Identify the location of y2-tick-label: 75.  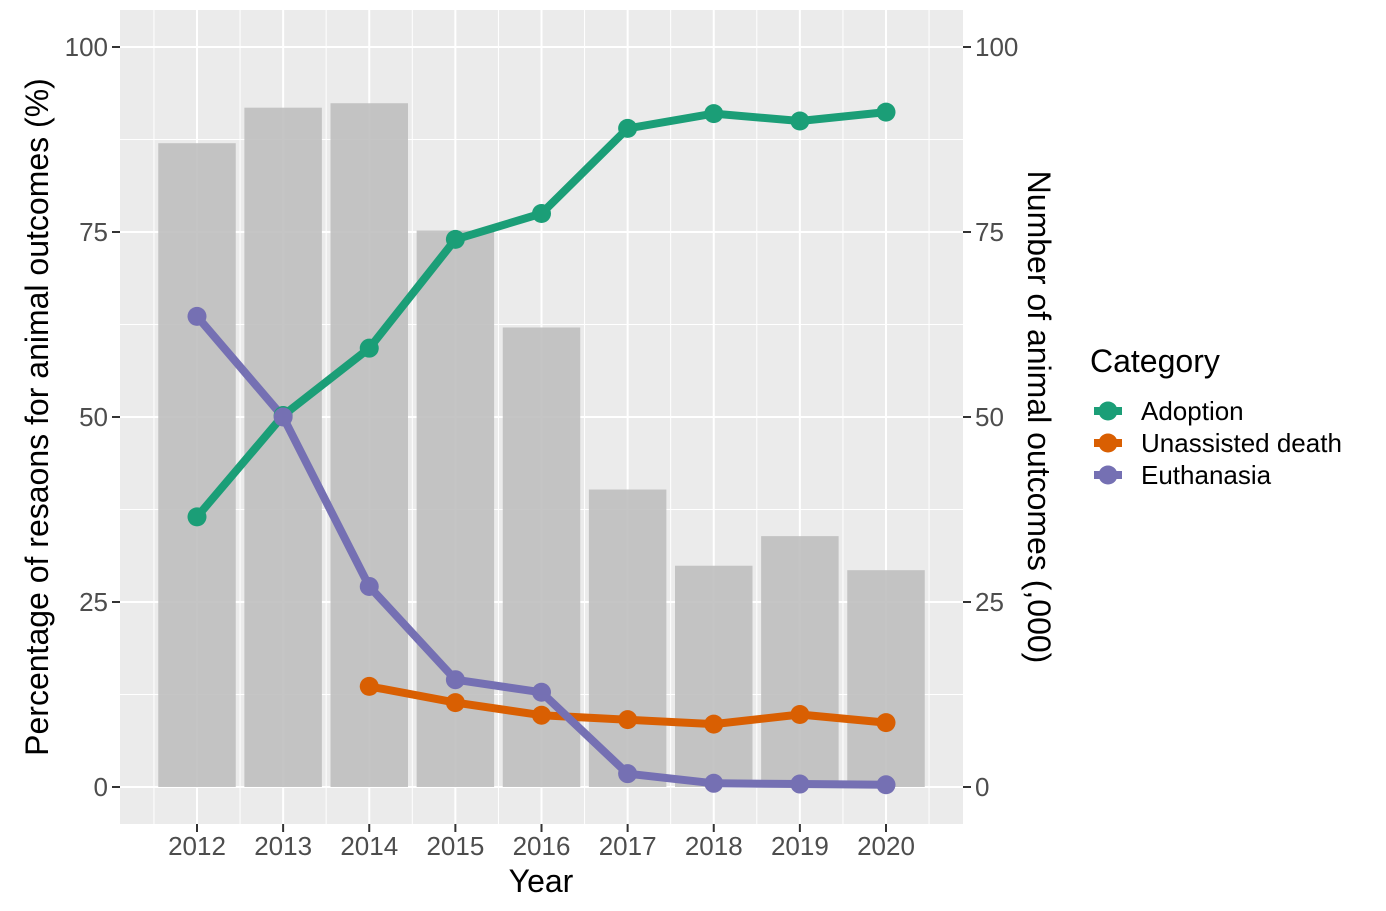
(989, 232).